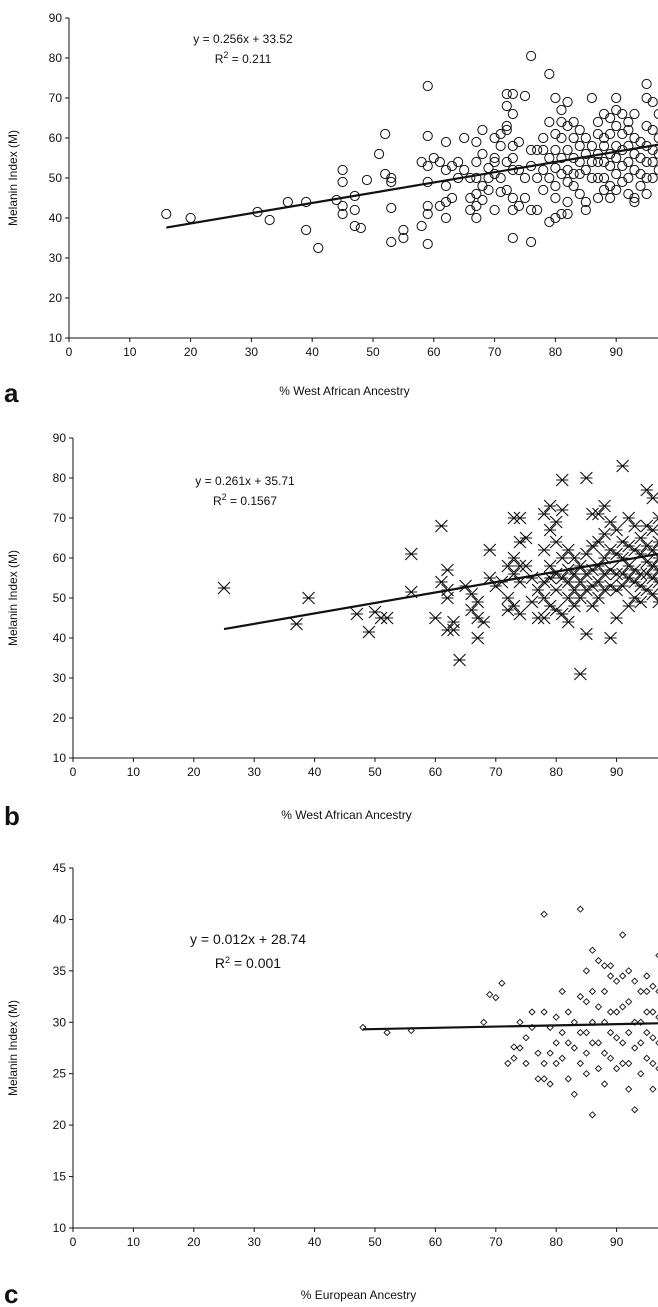  I want to click on r-squared-label: R2 = 0.211, so click(243, 58).